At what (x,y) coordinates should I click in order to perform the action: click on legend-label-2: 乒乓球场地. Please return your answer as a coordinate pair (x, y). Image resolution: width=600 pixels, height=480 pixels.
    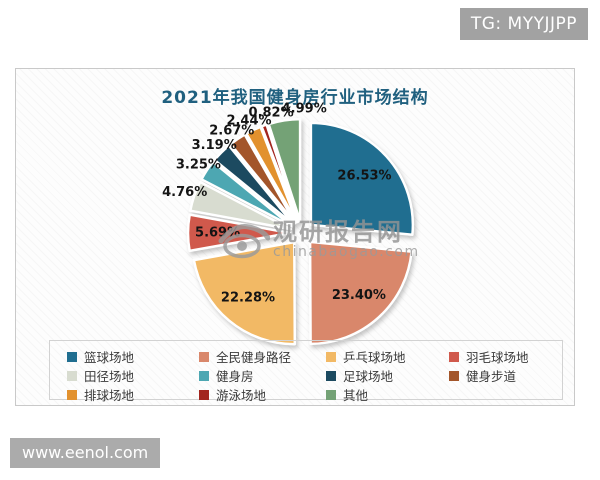
    Looking at the image, I should click on (374, 357).